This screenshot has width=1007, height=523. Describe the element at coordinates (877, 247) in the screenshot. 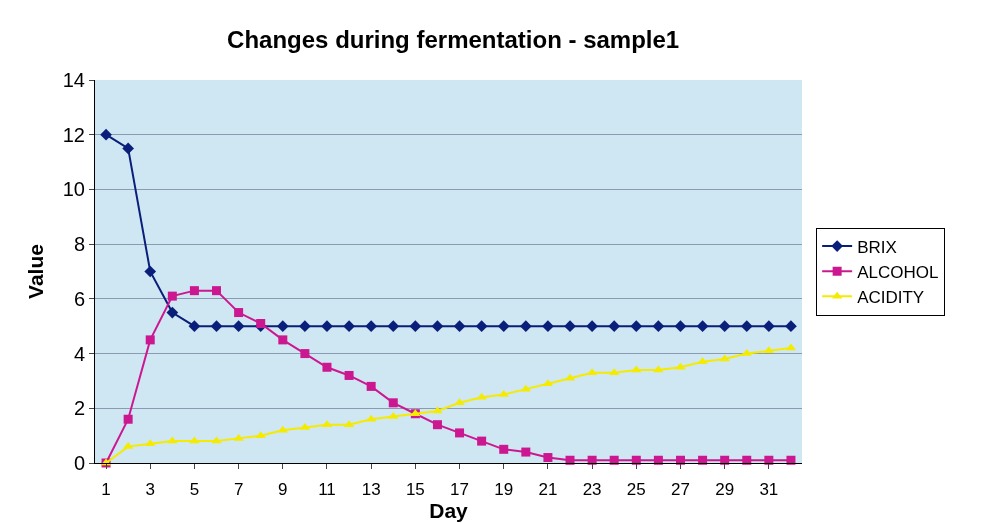

I see `legend-label: BRIX` at that location.